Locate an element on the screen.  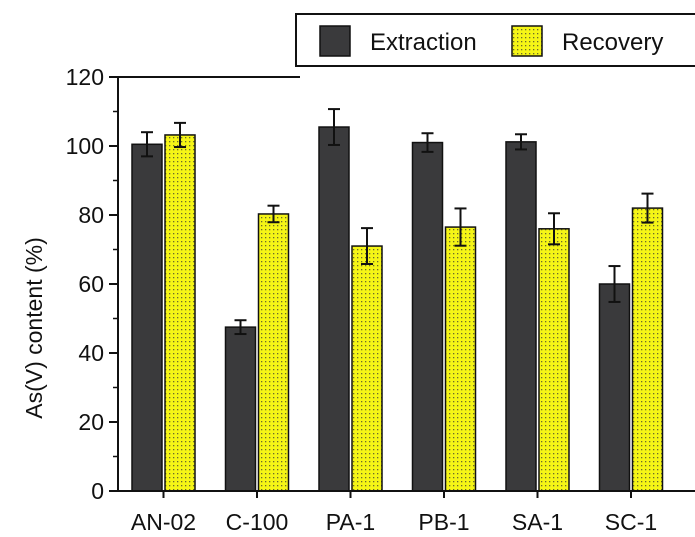
x-tick-label-pb-1: PB-1 is located at coordinates (443, 522).